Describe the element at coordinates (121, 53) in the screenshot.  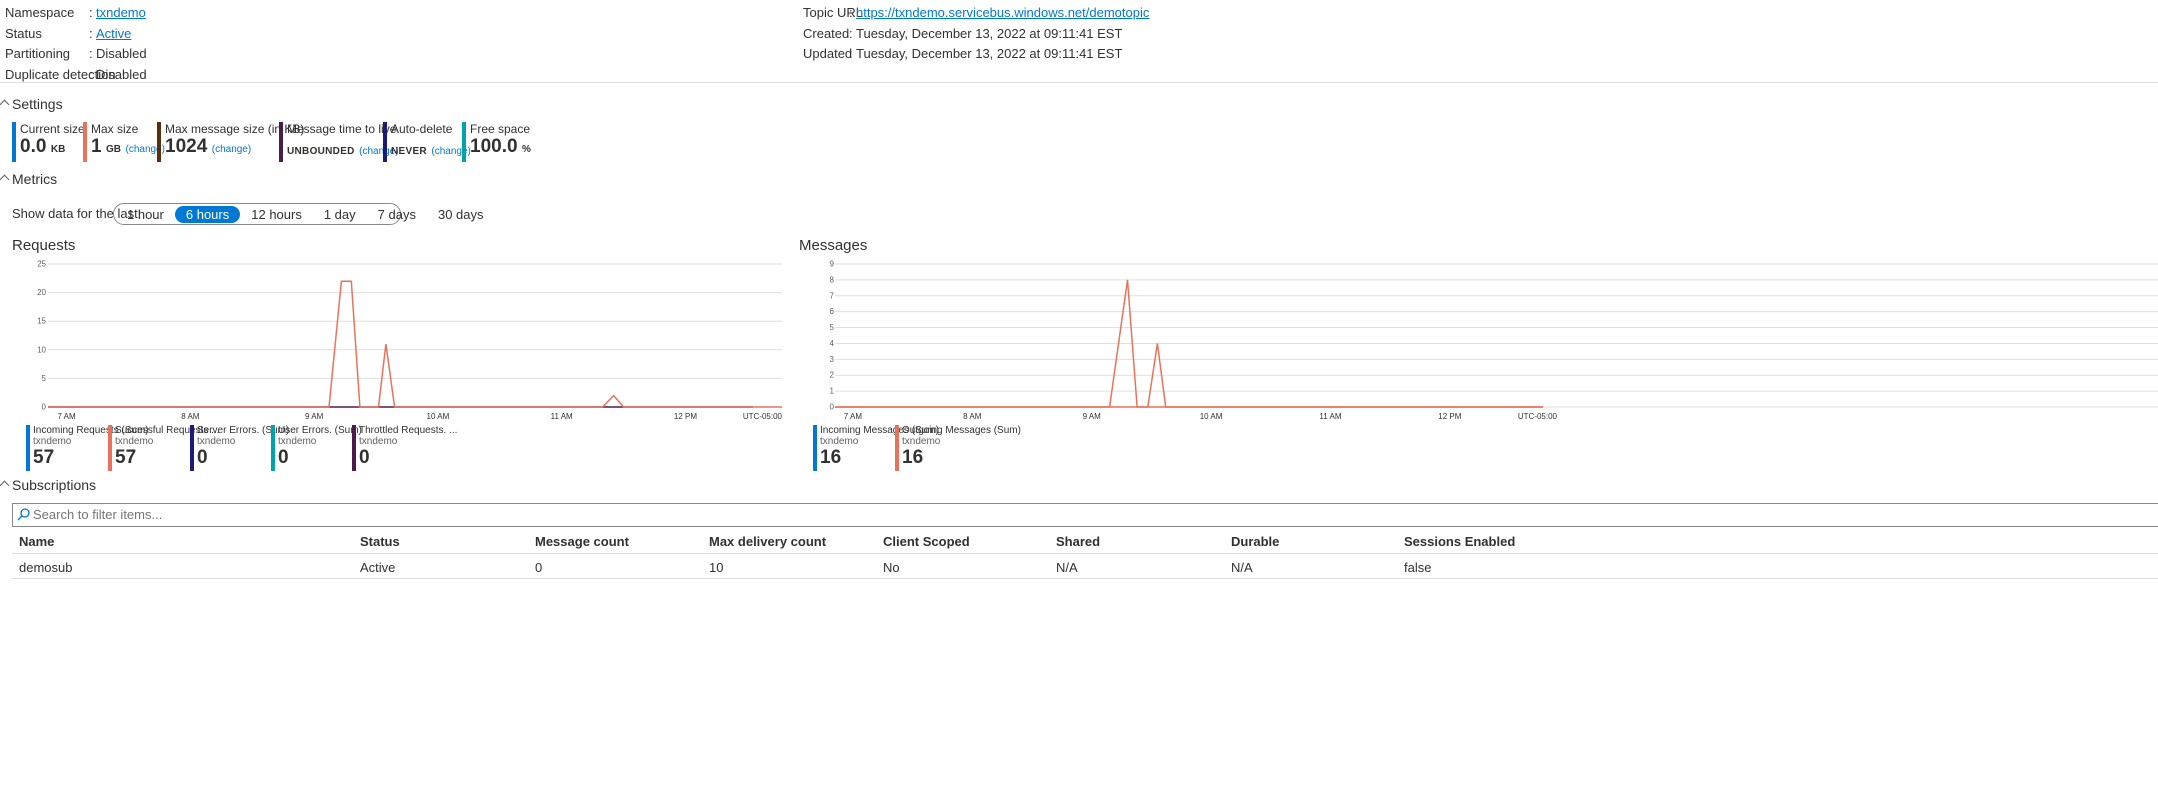
I see `partitioning-value: Disabled` at that location.